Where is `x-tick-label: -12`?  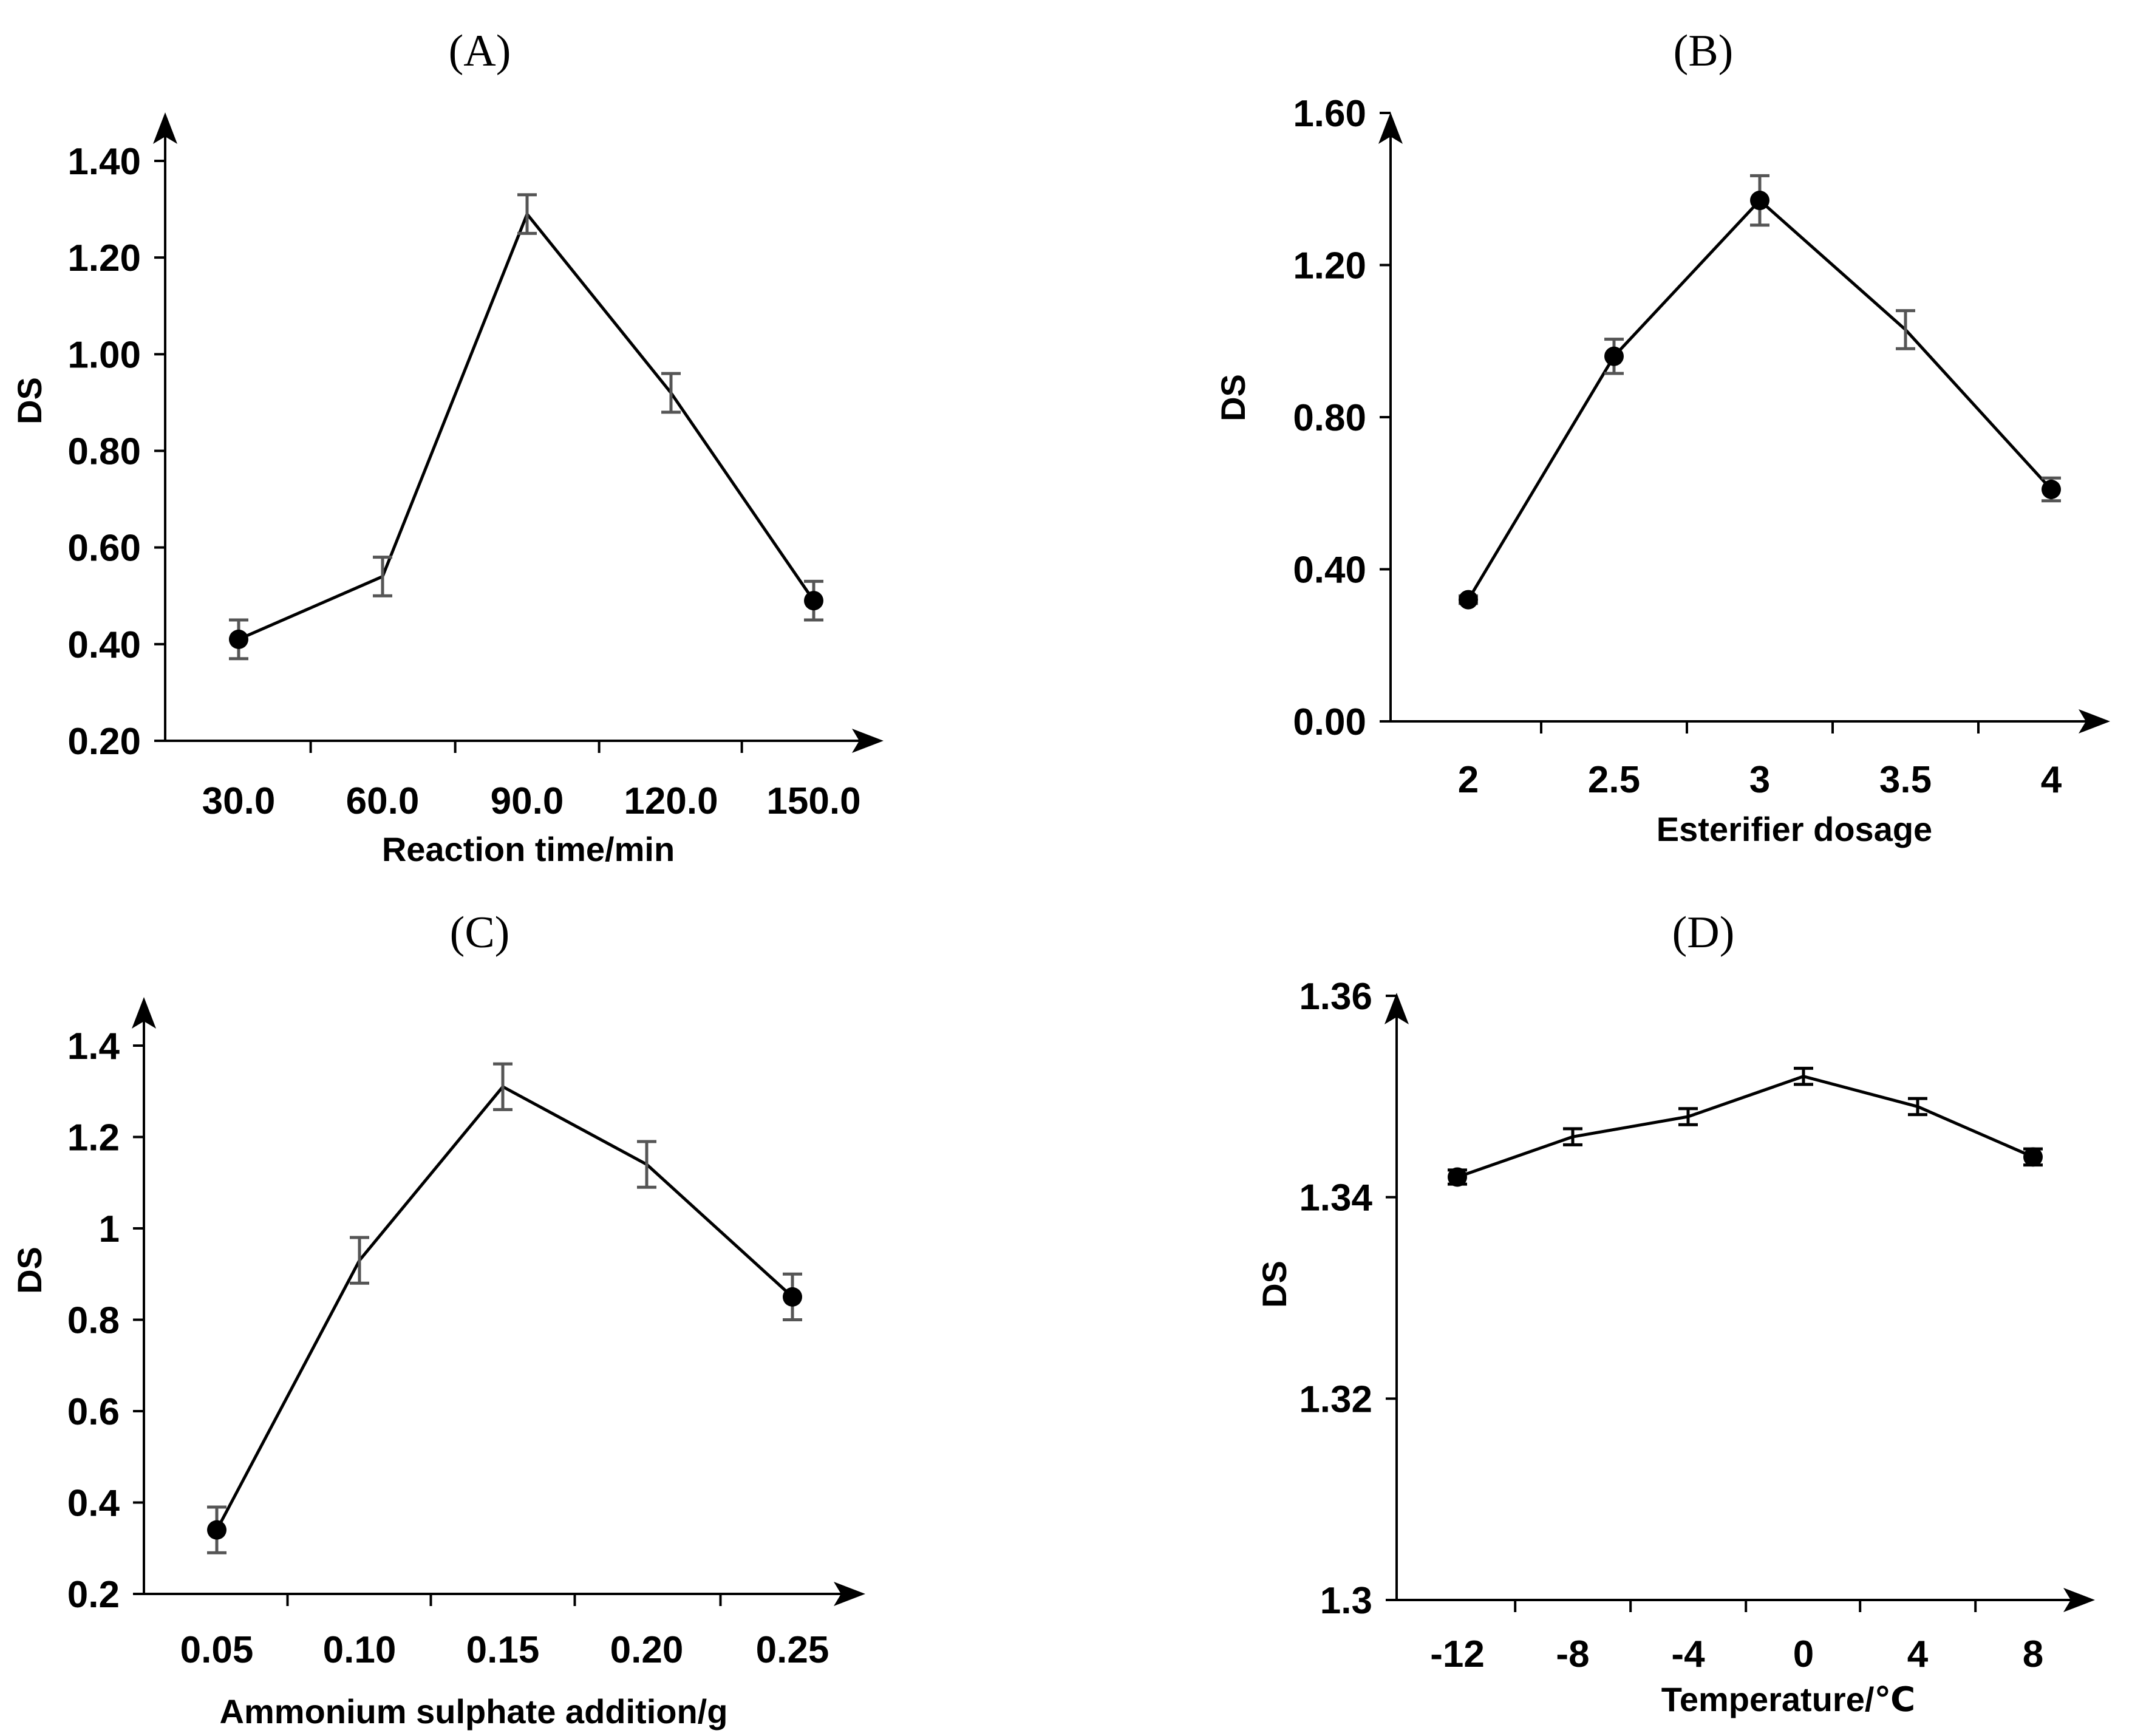
x-tick-label: -12 is located at coordinates (1457, 1654).